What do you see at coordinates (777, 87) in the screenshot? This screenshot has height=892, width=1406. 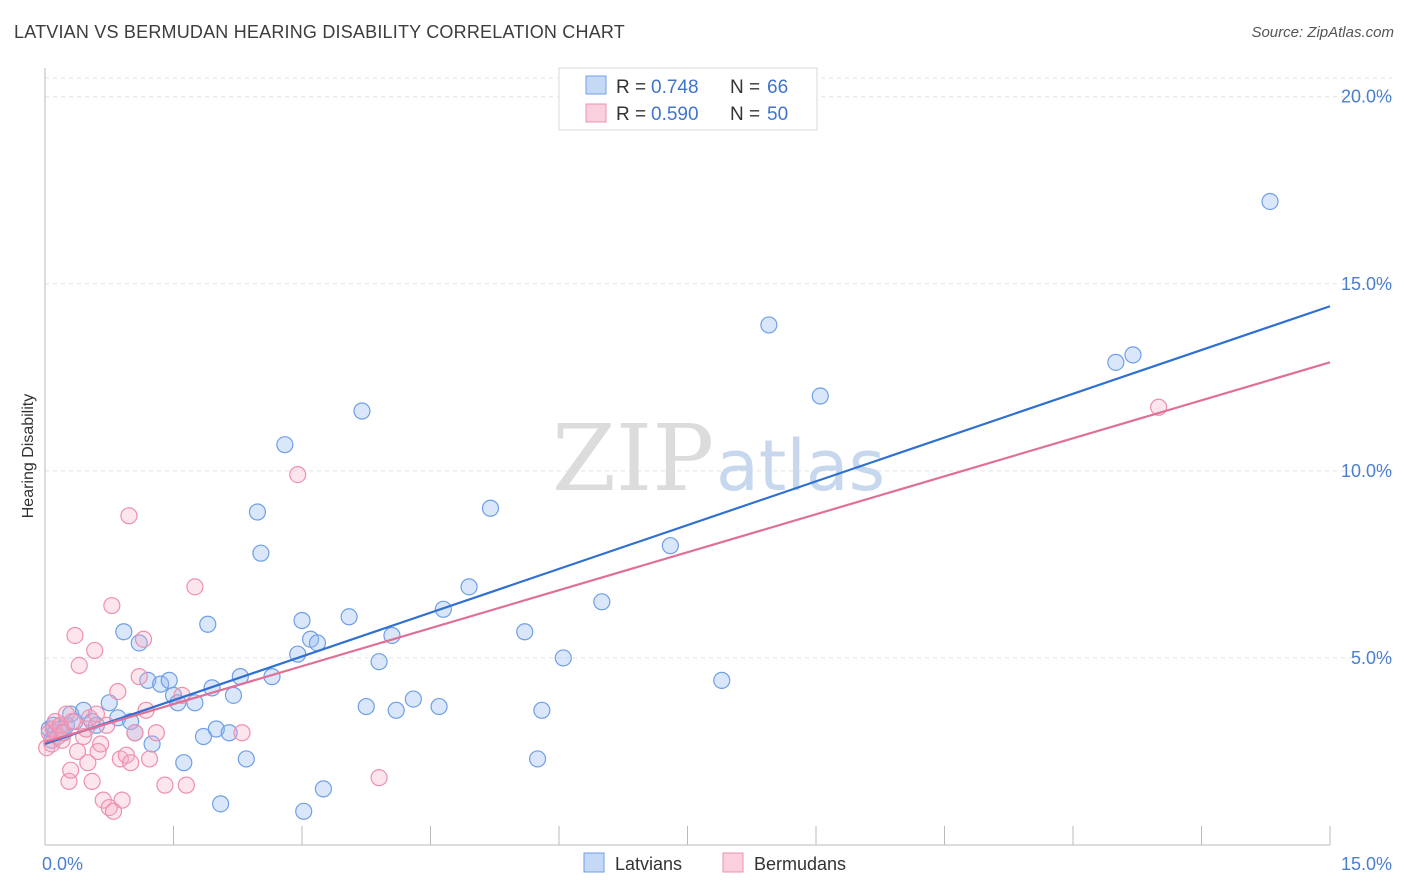 I see `legend-n-value-1: 66` at bounding box center [777, 87].